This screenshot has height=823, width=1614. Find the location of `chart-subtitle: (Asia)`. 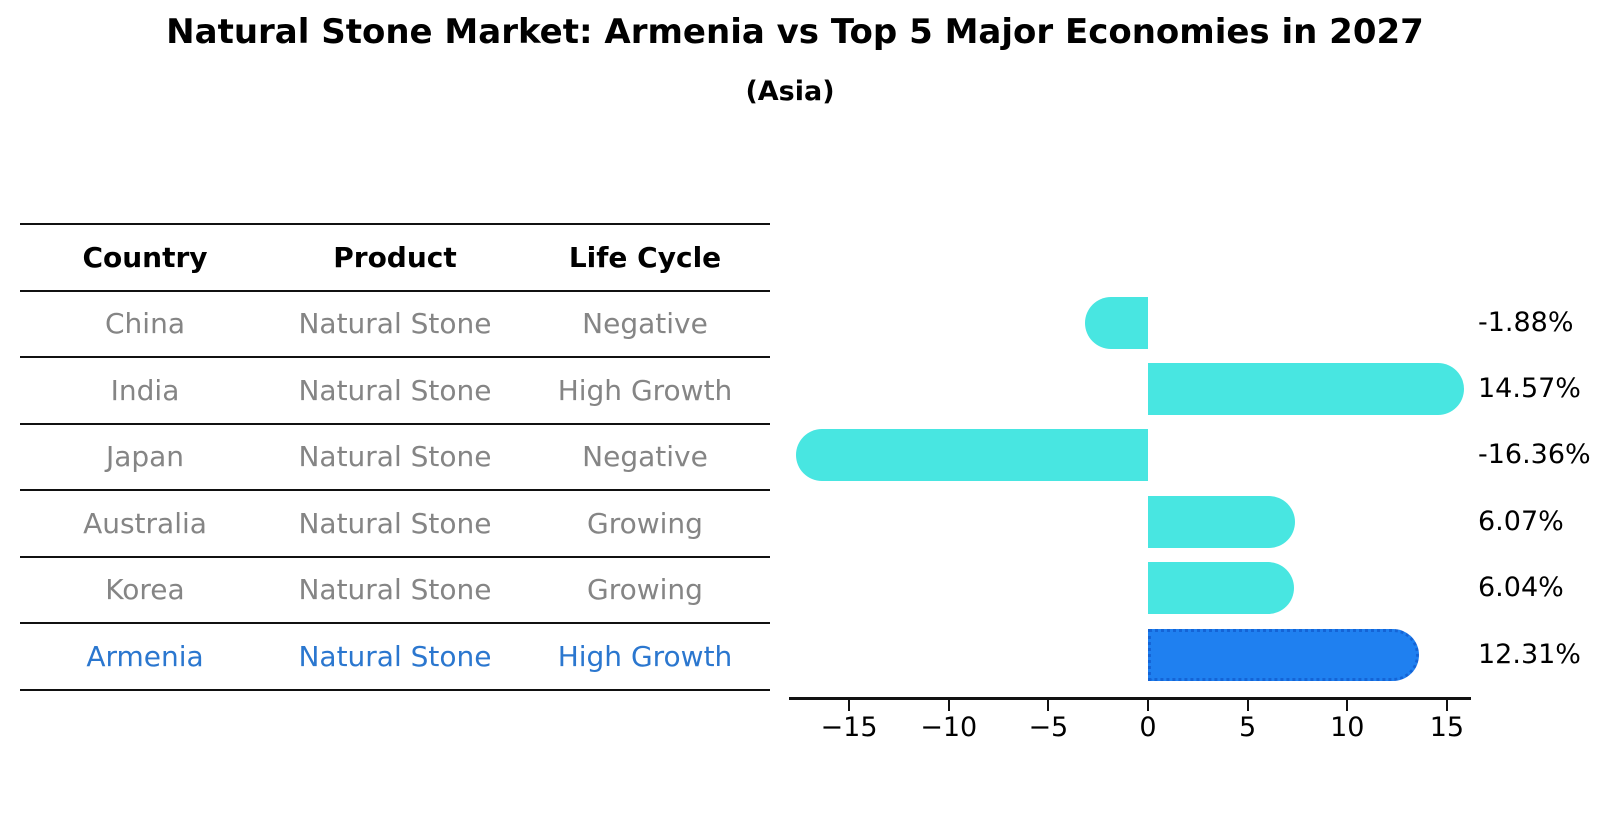

chart-subtitle: (Asia) is located at coordinates (790, 91).